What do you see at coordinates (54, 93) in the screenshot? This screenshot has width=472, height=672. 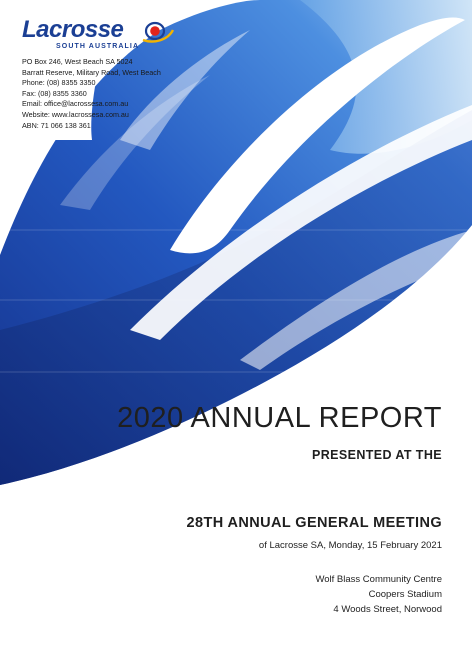 I see `contact-line: Fax: (08) 8355 3360` at bounding box center [54, 93].